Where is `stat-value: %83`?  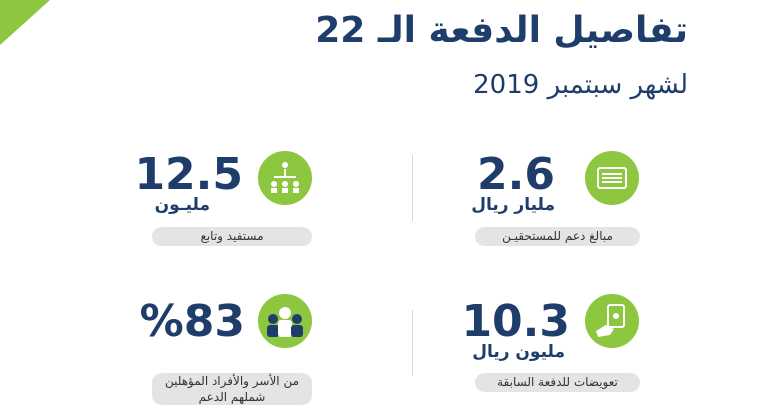
stat-value: %83 is located at coordinates (192, 321).